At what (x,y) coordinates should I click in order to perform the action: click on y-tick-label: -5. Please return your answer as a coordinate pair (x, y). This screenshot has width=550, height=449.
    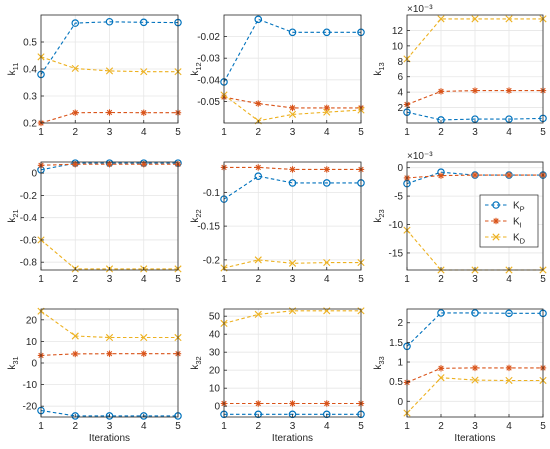
    Looking at the image, I should click on (398, 197).